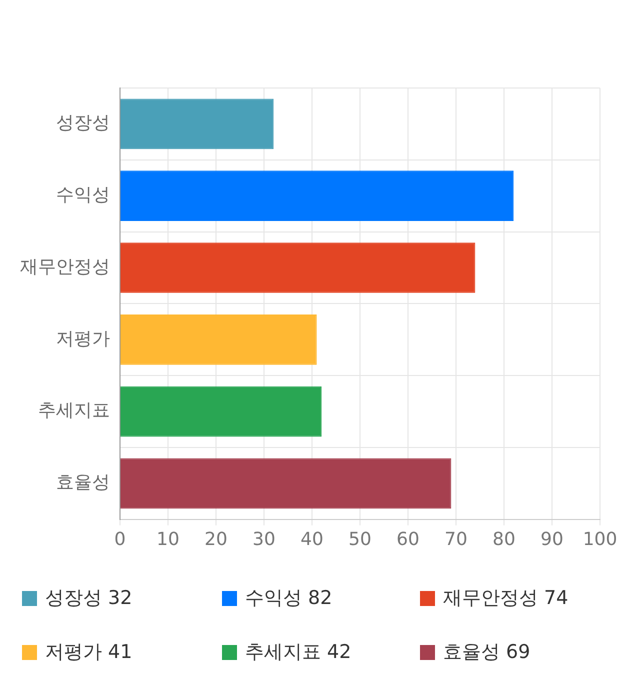 The width and height of the screenshot is (640, 700). What do you see at coordinates (88, 652) in the screenshot?
I see `category-label: 저평가 41` at bounding box center [88, 652].